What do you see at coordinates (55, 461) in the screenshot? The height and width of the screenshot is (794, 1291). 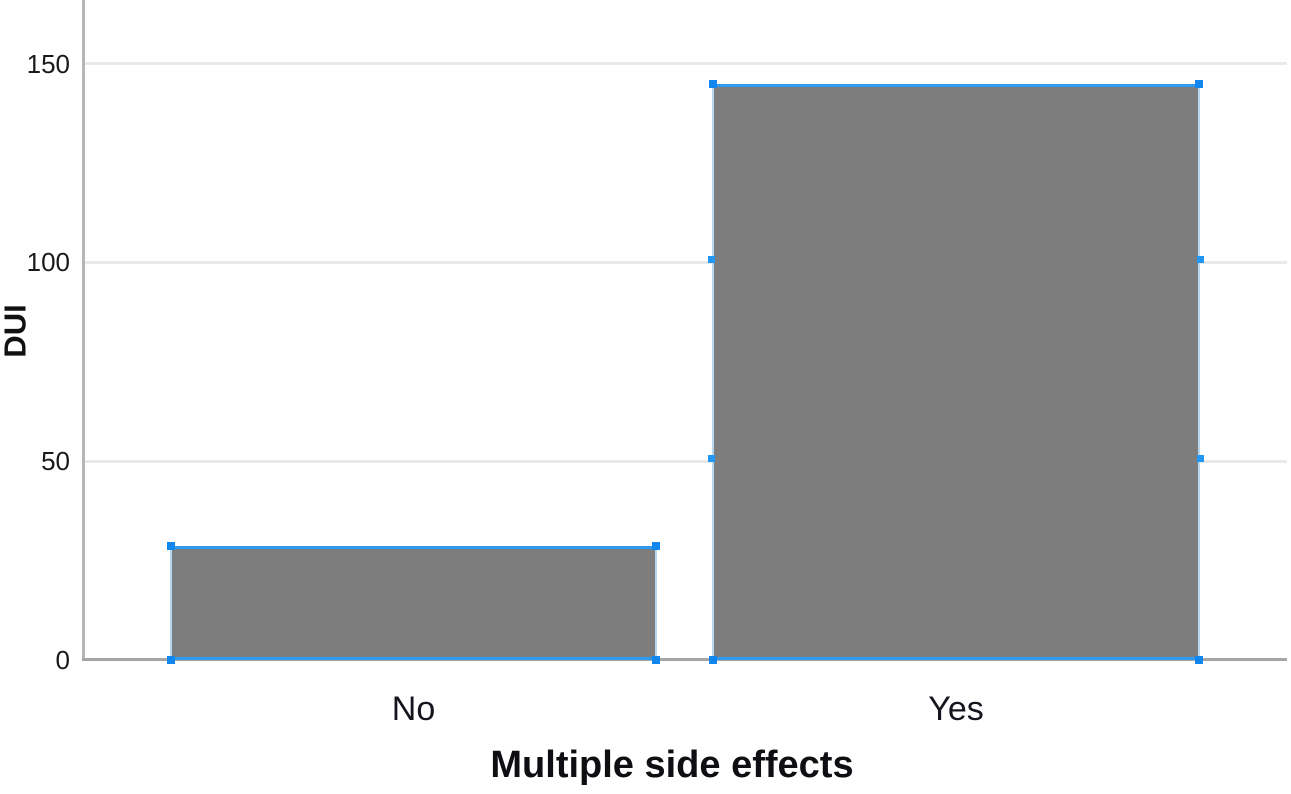 I see `y-tick-label: 50` at bounding box center [55, 461].